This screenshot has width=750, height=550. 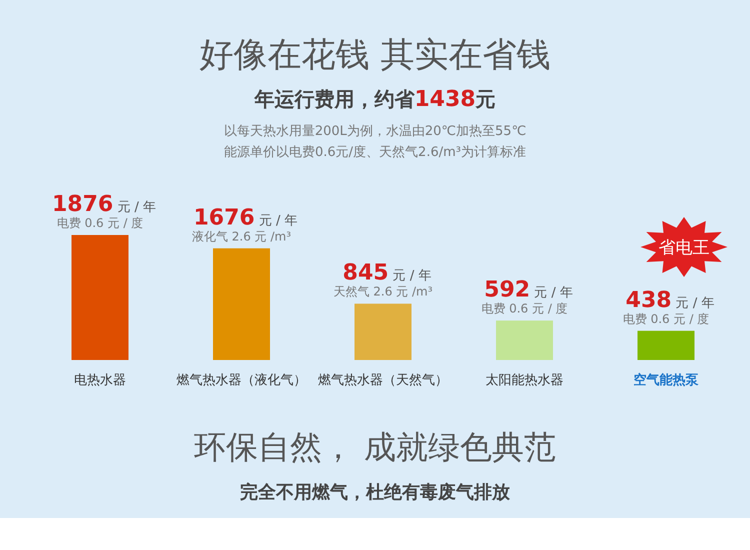 What do you see at coordinates (383, 291) in the screenshot?
I see `annotation: 天然气 2.6 元 /m³` at bounding box center [383, 291].